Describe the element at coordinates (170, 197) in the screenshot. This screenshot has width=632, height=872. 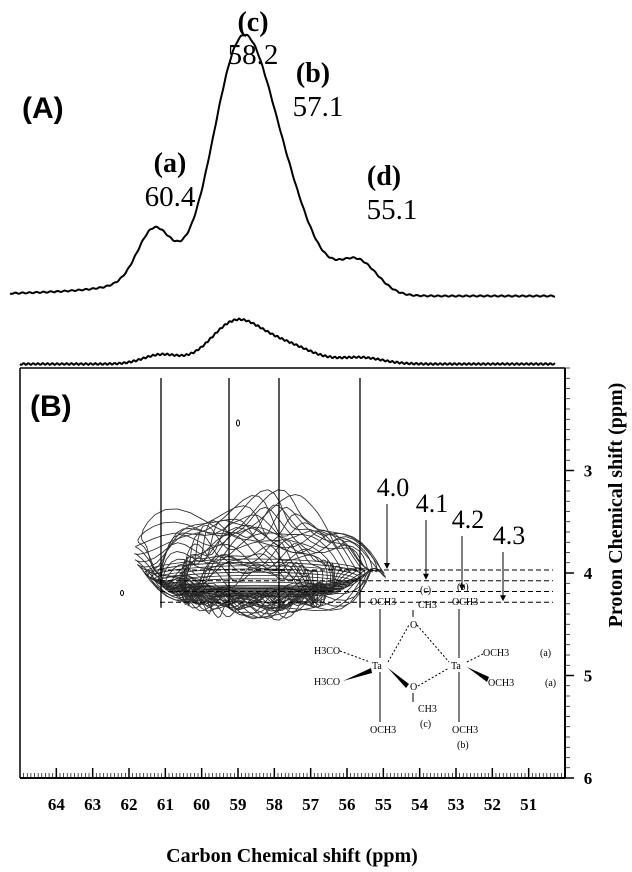
I see `peak-shift-label: 60.4` at that location.